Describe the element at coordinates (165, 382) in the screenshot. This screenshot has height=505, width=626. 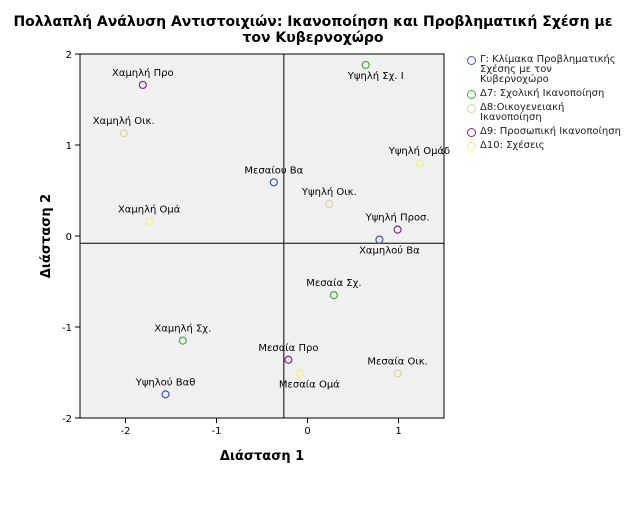
I see `point-label: Υψηλού Βαθ` at that location.